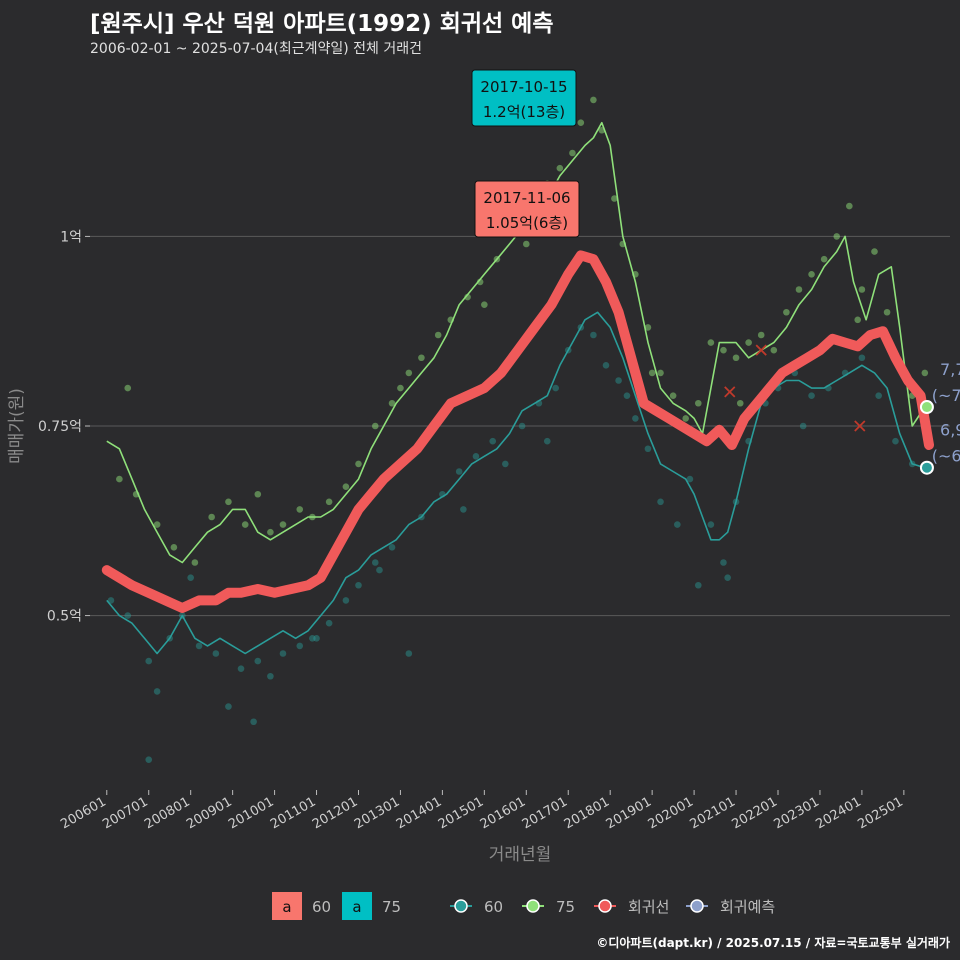 This screenshot has width=960, height=960. What do you see at coordinates (548, 907) in the screenshot?
I see `legend-key-line-1: 75` at bounding box center [548, 907].